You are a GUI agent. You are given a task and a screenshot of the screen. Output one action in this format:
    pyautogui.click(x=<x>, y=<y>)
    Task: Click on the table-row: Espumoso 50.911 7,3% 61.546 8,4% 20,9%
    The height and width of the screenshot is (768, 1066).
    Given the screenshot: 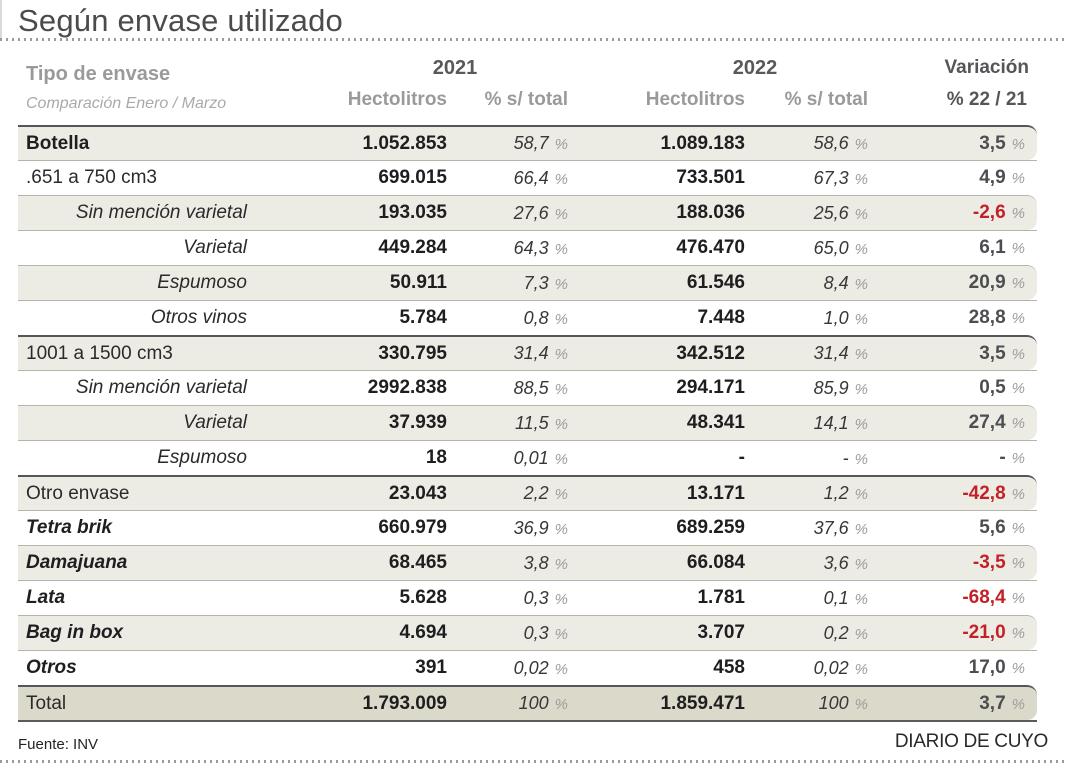 What is the action you would take?
    pyautogui.click(x=527, y=282)
    